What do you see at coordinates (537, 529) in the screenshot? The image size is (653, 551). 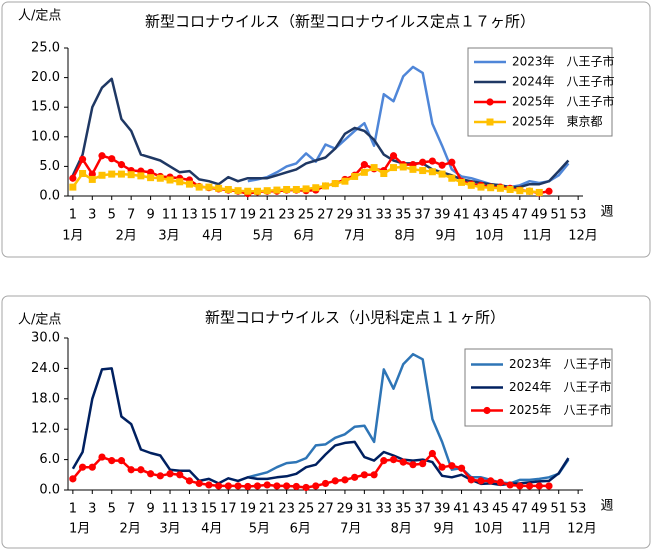 I see `month-label: 11月` at bounding box center [537, 529].